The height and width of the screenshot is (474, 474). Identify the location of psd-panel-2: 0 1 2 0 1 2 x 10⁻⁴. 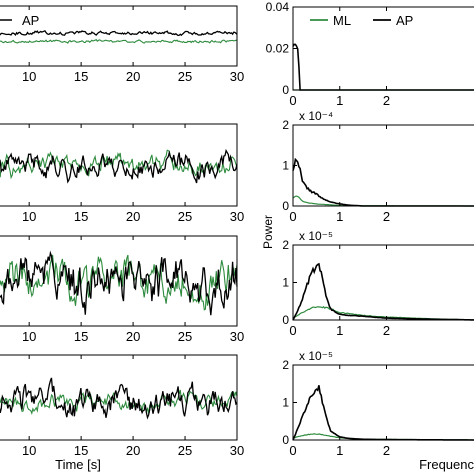
(378, 166).